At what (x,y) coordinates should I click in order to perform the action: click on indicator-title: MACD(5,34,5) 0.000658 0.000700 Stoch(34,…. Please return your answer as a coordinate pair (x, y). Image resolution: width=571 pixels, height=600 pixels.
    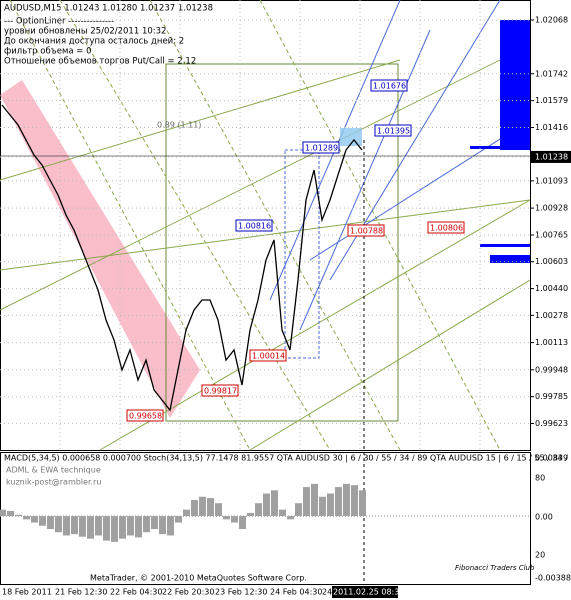
    Looking at the image, I should click on (287, 458).